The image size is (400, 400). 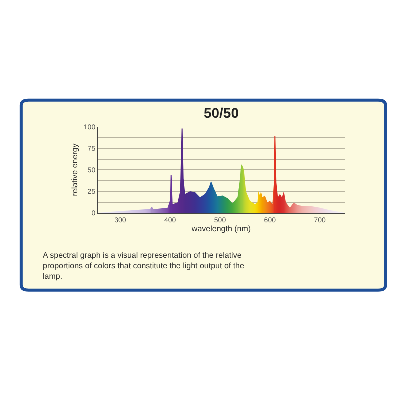 What do you see at coordinates (144, 266) in the screenshot?
I see `text: A spectral graph is a visual representation of the relative proportions of colors that constitute the light output of the lamp.` at bounding box center [144, 266].